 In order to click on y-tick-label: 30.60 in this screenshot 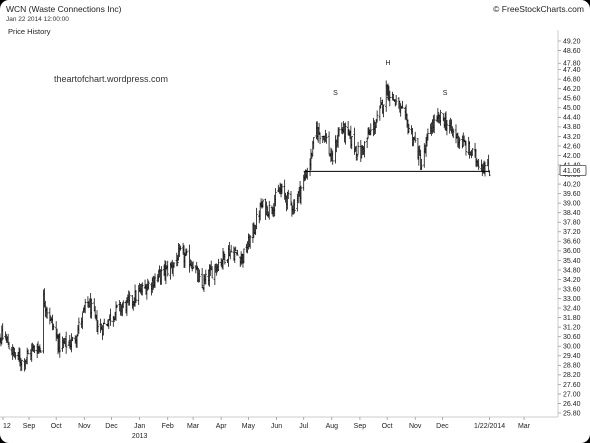, I will do `click(572, 337)`.